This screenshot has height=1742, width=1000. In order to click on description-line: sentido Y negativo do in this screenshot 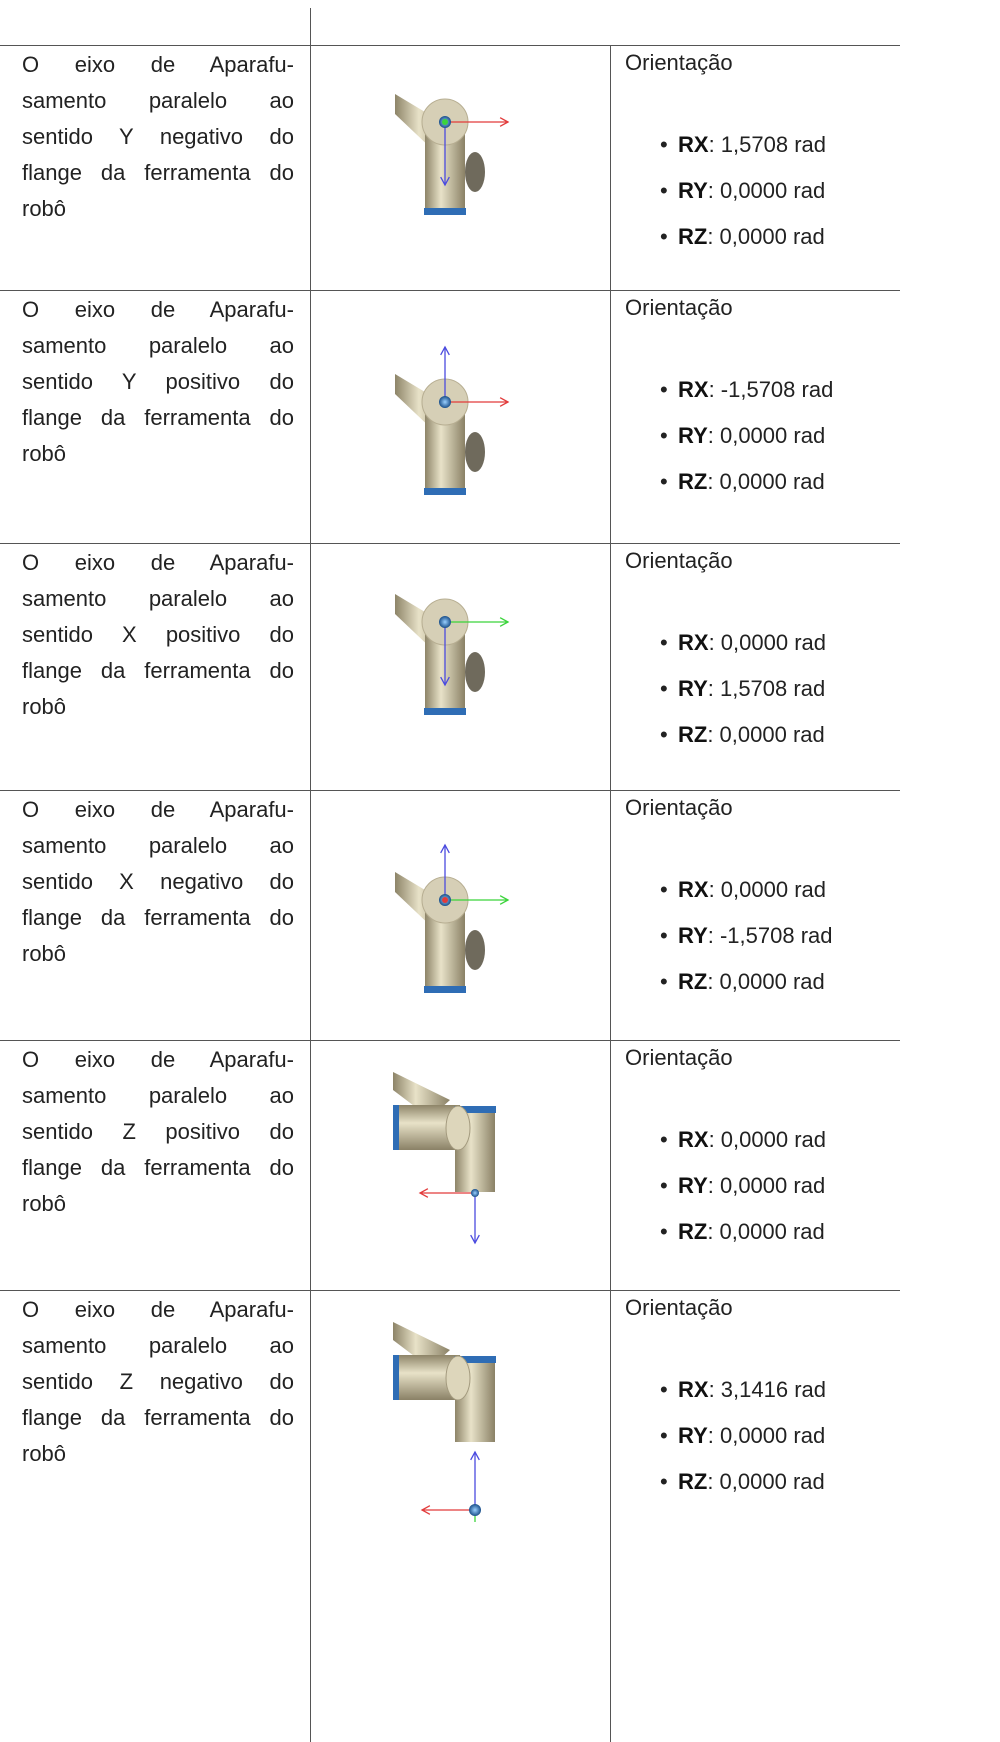, I will do `click(158, 136)`.